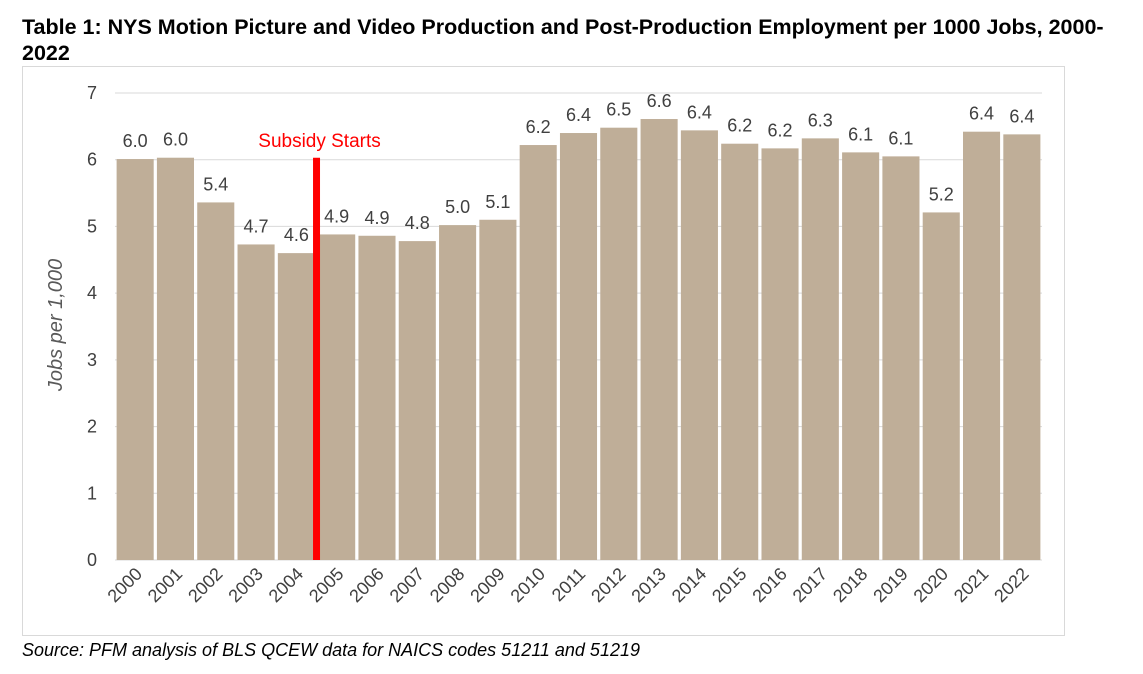 The width and height of the screenshot is (1143, 674). I want to click on x-tick-label: 2016, so click(769, 585).